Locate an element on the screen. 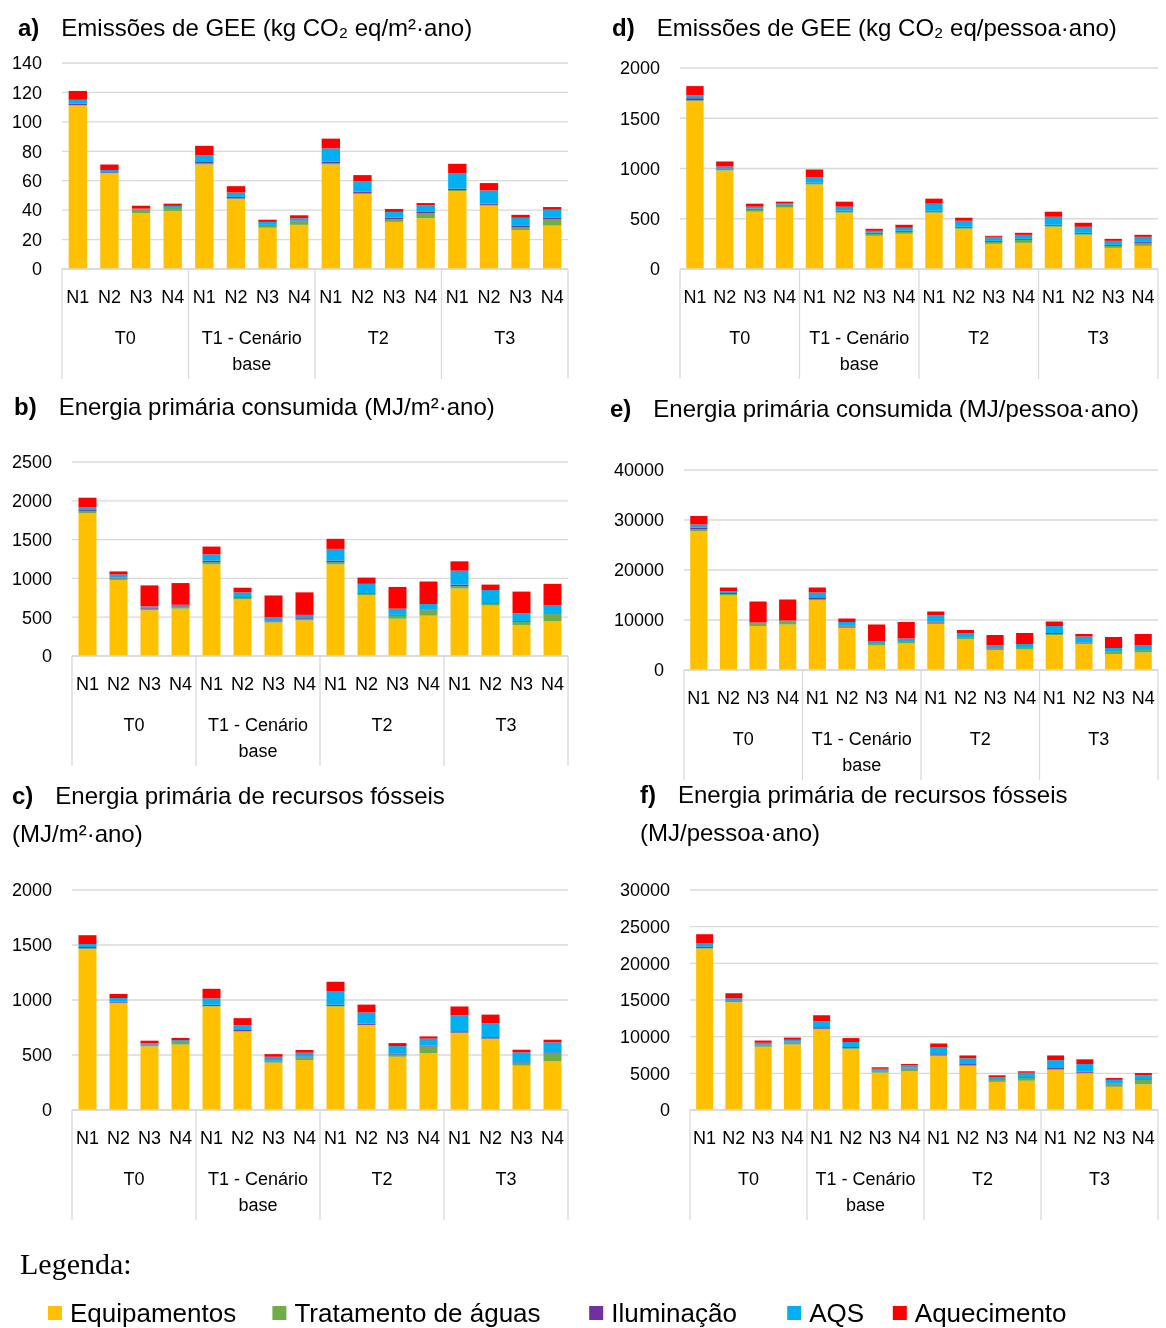  legend-title: Legenda: is located at coordinates (76, 1263).